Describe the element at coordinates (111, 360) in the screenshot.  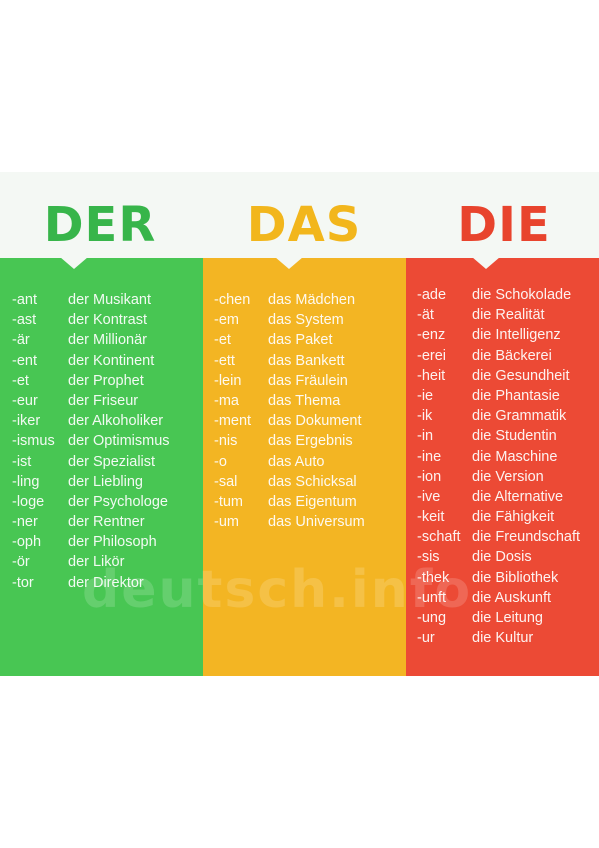
I see `example-word: der Kontinent` at that location.